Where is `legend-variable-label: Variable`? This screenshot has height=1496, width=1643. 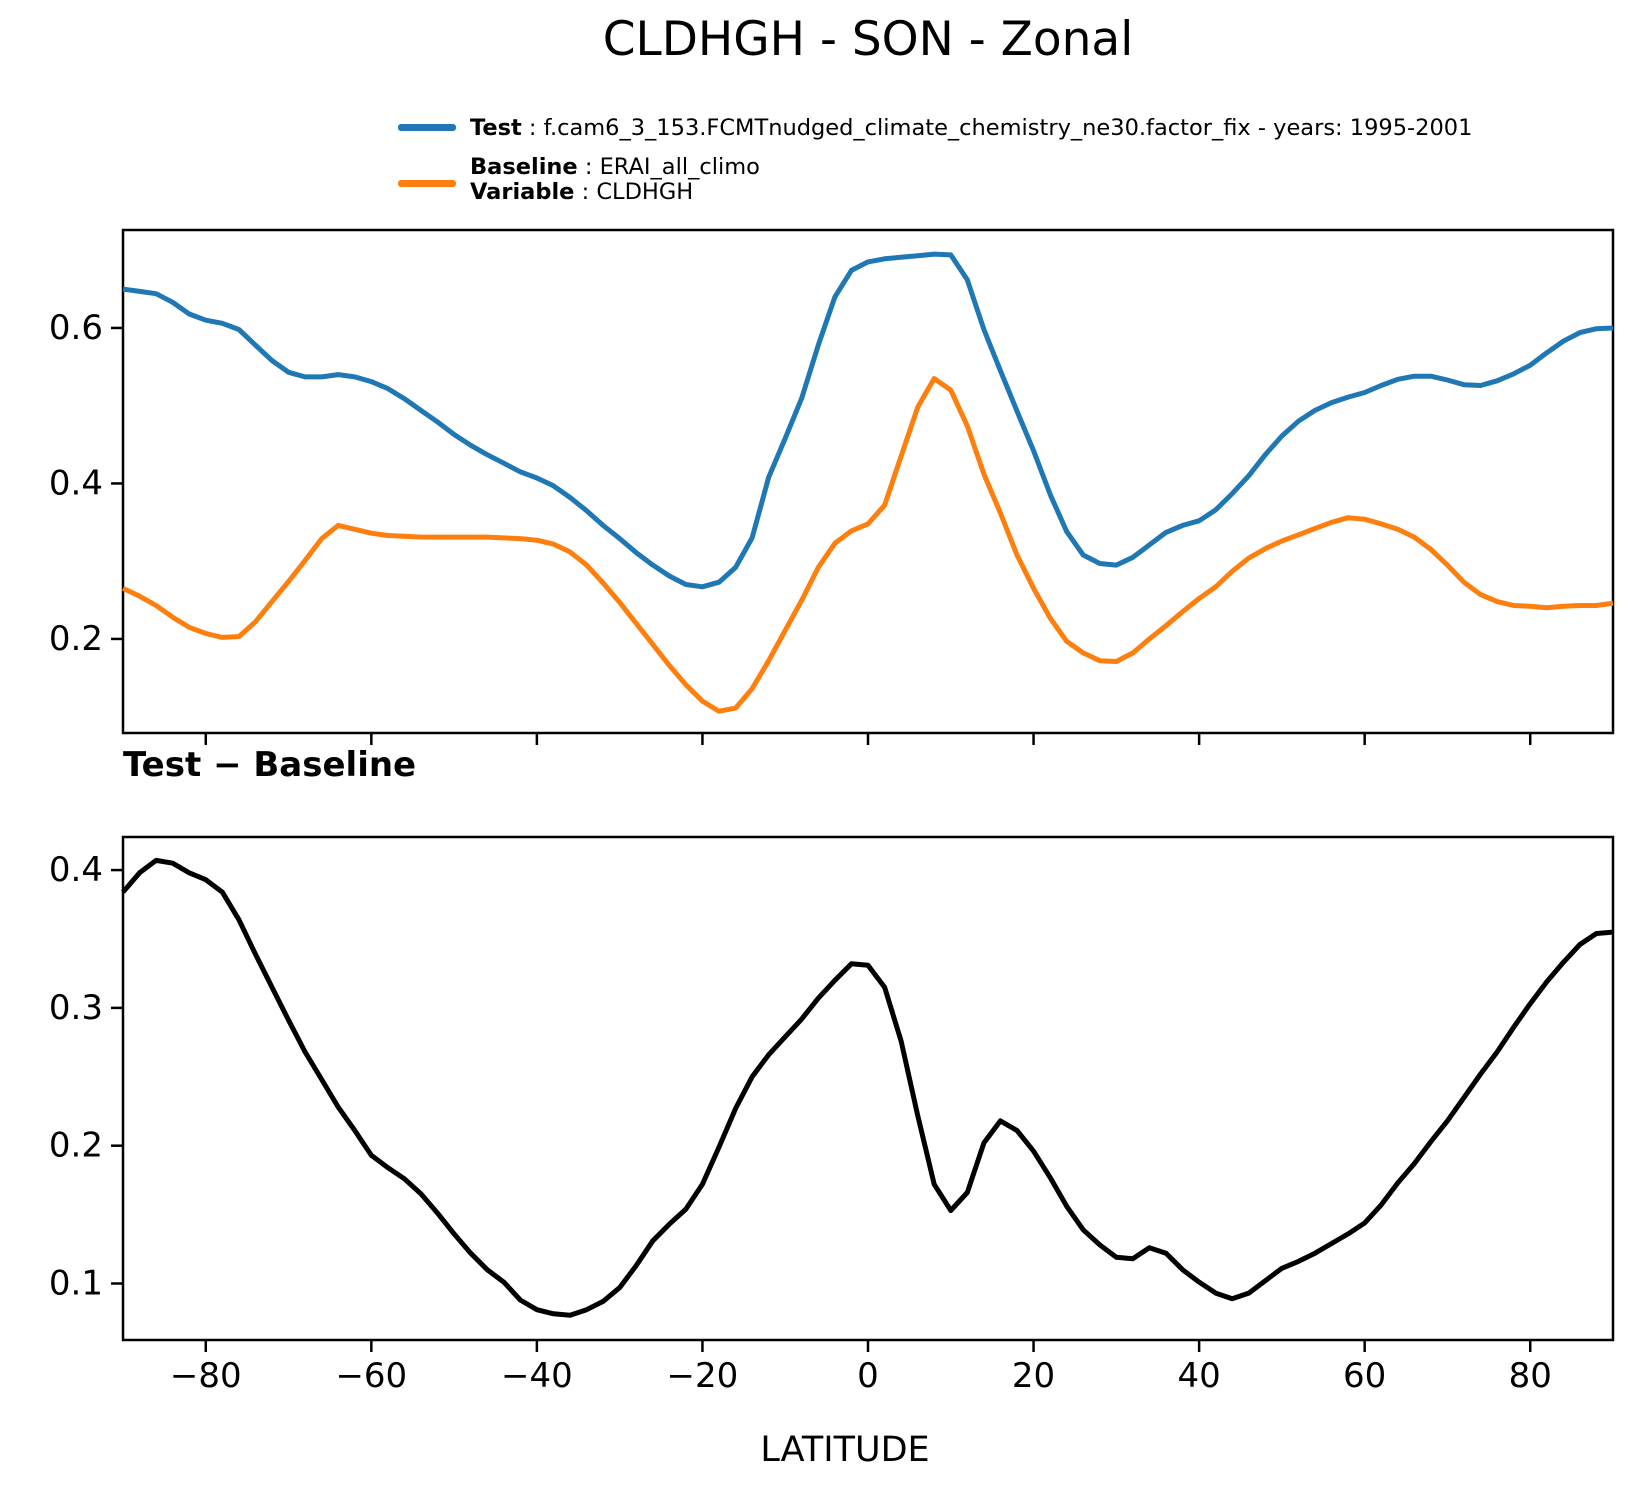
legend-variable-label: Variable is located at coordinates (522, 192).